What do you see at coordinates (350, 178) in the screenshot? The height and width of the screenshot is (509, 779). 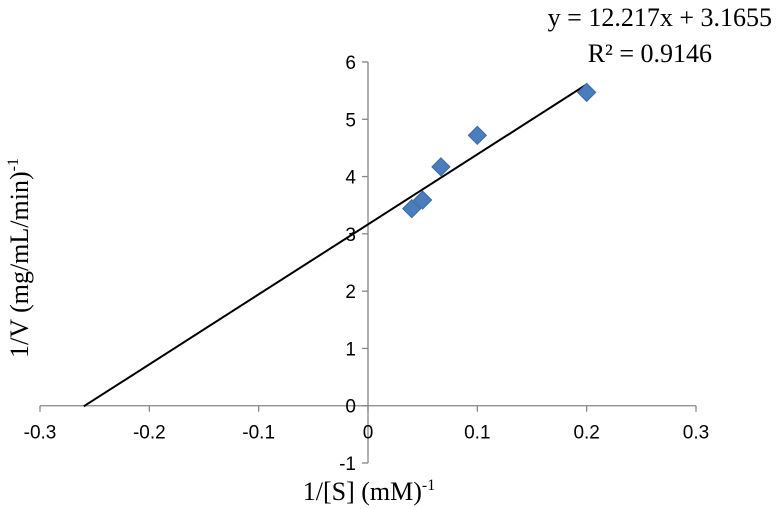 I see `y-tick-label: 4` at bounding box center [350, 178].